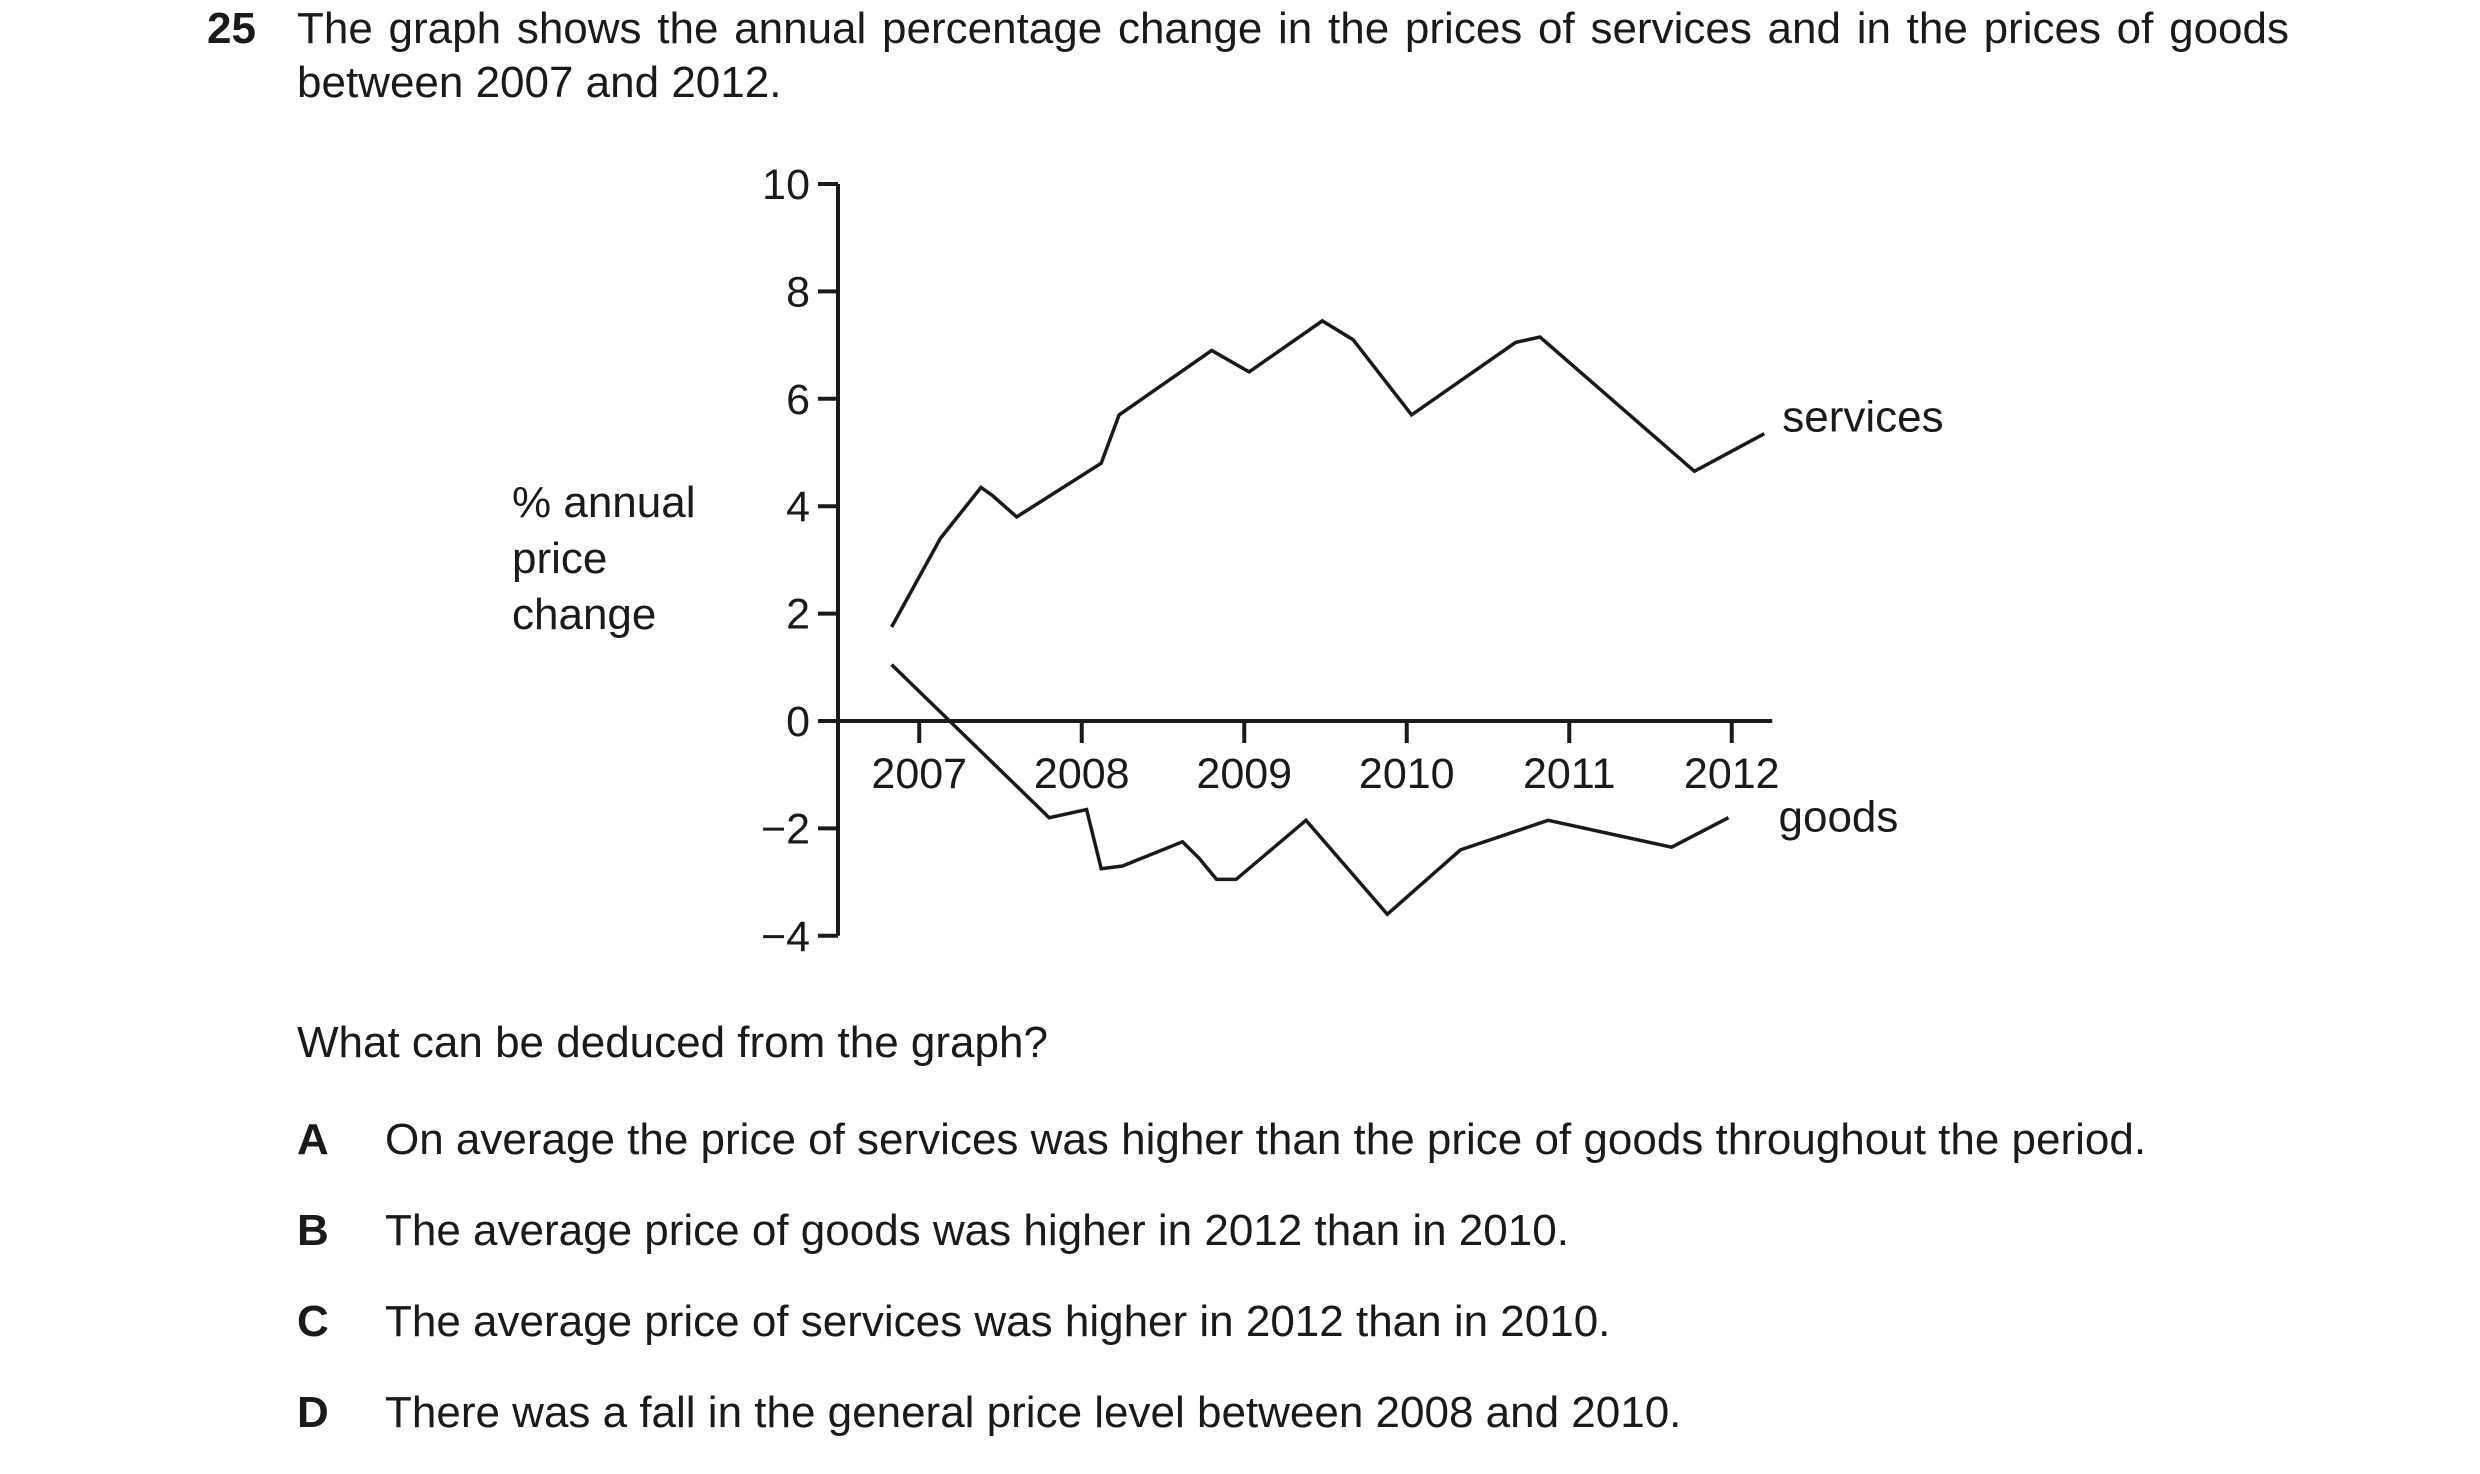 This screenshot has width=2480, height=1474. What do you see at coordinates (584, 614) in the screenshot?
I see `y-axis-label-line: change` at bounding box center [584, 614].